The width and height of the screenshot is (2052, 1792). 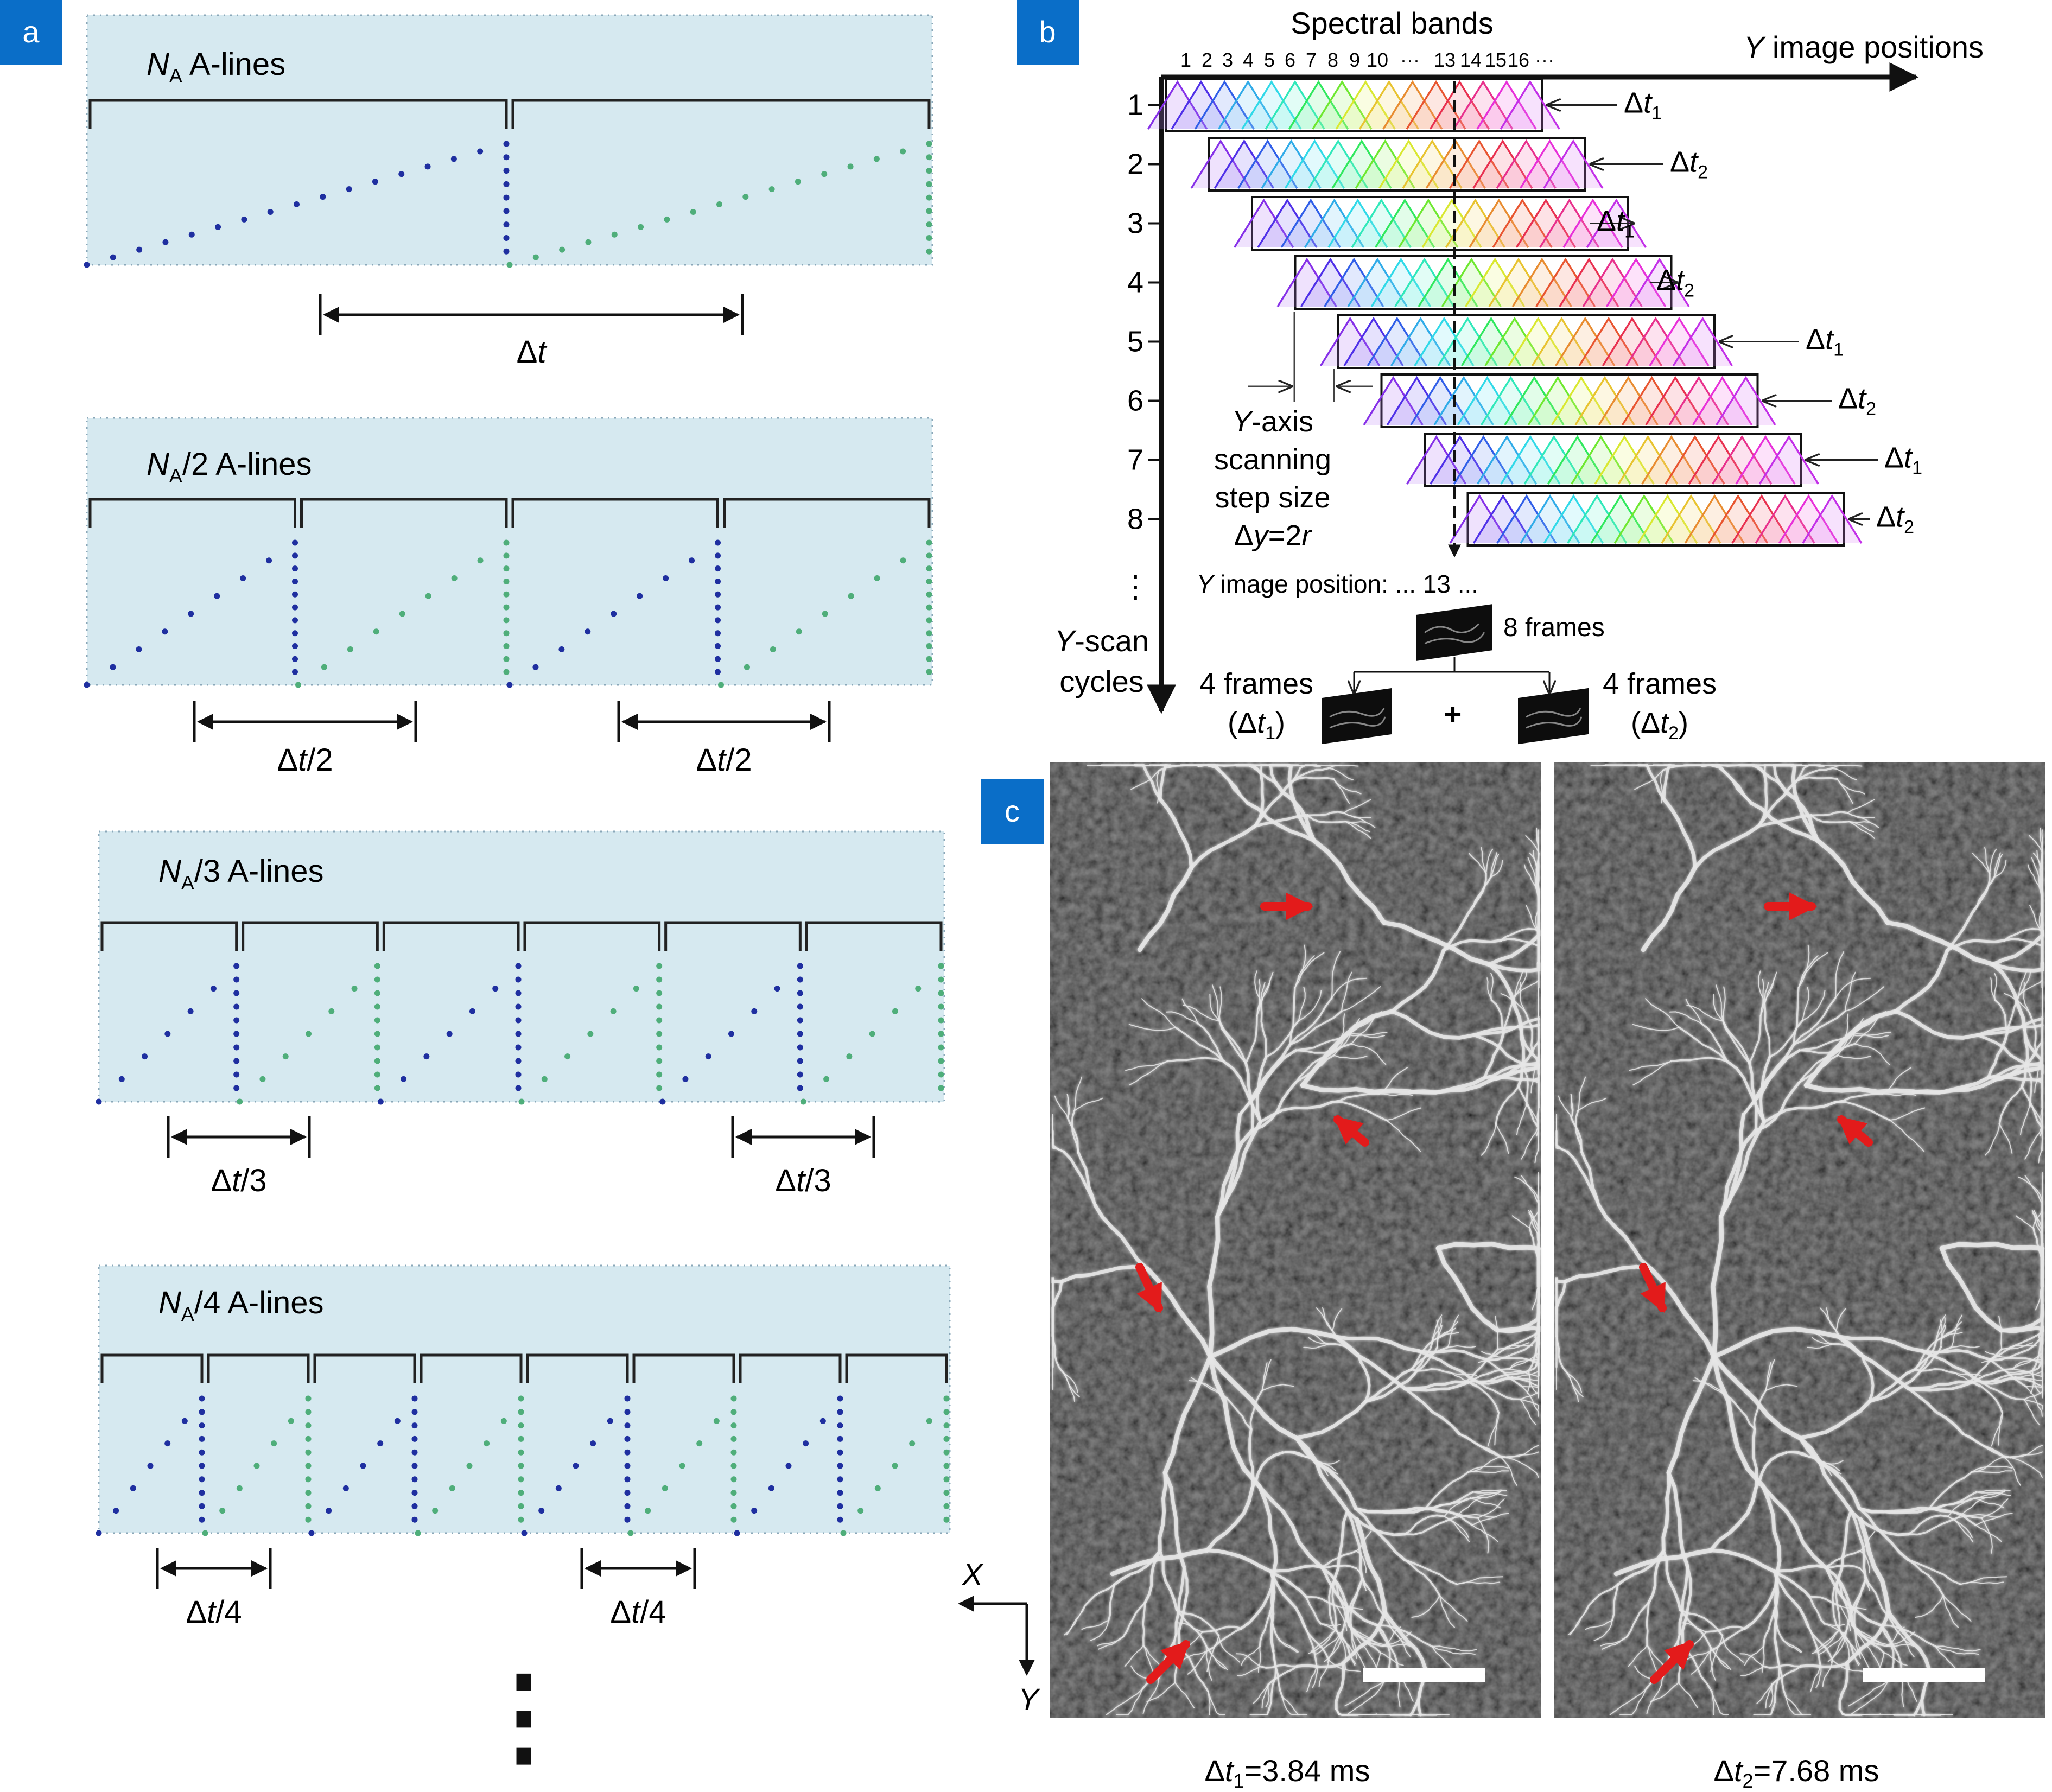 What do you see at coordinates (241, 874) in the screenshot?
I see `sweep-row-label: NA/3 A-lines` at bounding box center [241, 874].